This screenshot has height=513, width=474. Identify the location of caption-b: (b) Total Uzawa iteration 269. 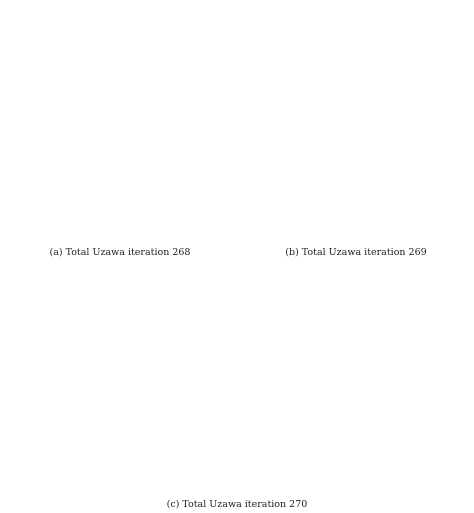
(356, 252).